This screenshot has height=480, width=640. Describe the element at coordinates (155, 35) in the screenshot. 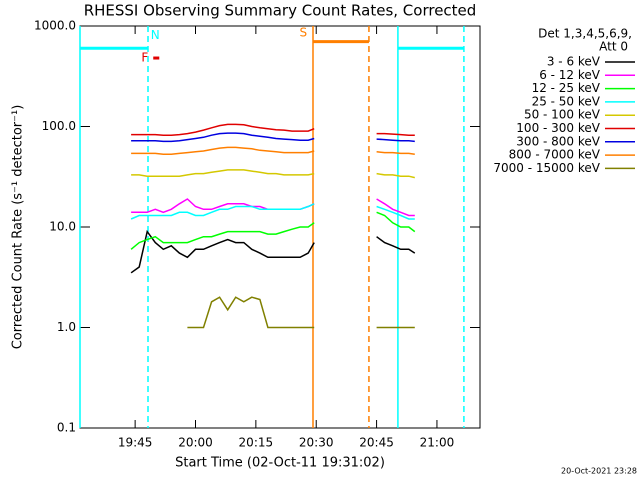

I see `annotation: N` at that location.